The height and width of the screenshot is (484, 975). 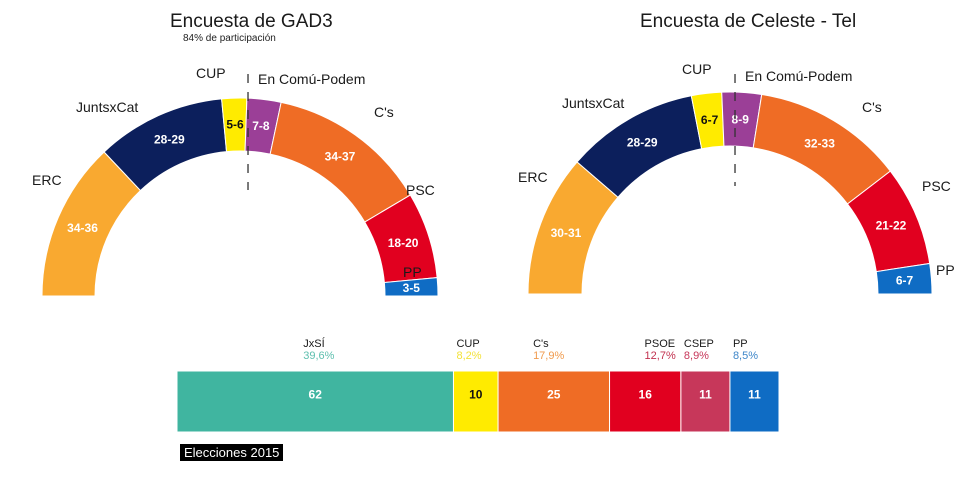 What do you see at coordinates (740, 344) in the screenshot?
I see `bar-party-name: PP` at bounding box center [740, 344].